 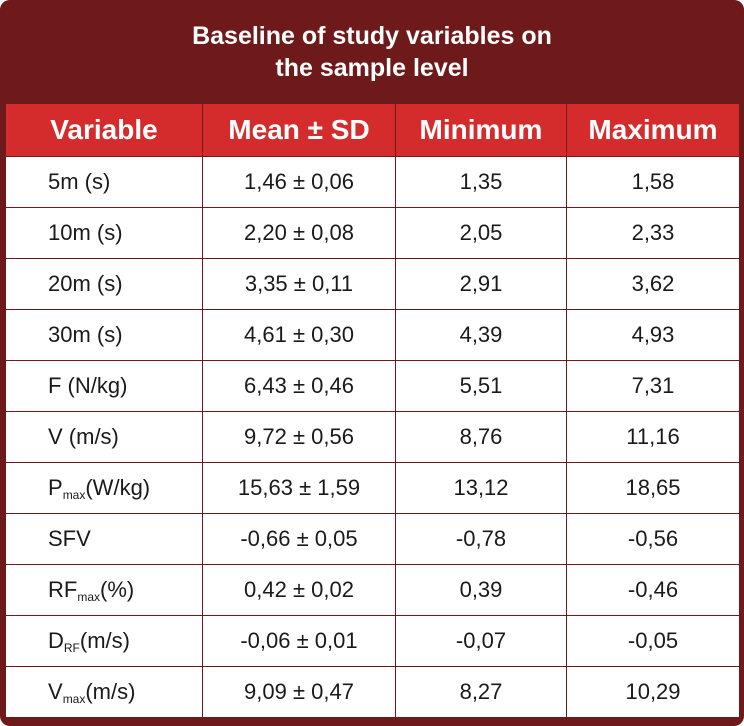 What do you see at coordinates (299, 335) in the screenshot?
I see `cell-mean-sd: 4,61 ± 0,30` at bounding box center [299, 335].